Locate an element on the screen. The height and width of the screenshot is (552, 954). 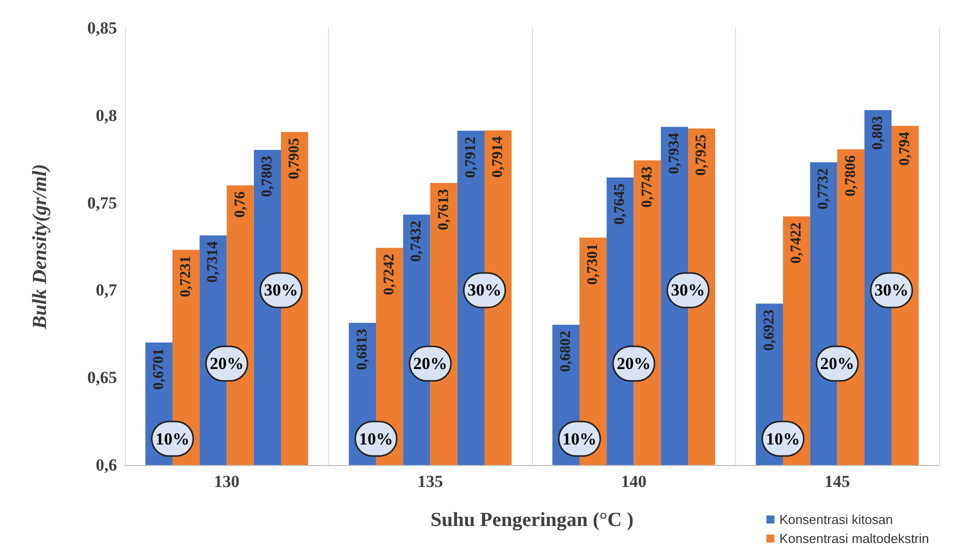
data-label: 0,7242 is located at coordinates (390, 275).